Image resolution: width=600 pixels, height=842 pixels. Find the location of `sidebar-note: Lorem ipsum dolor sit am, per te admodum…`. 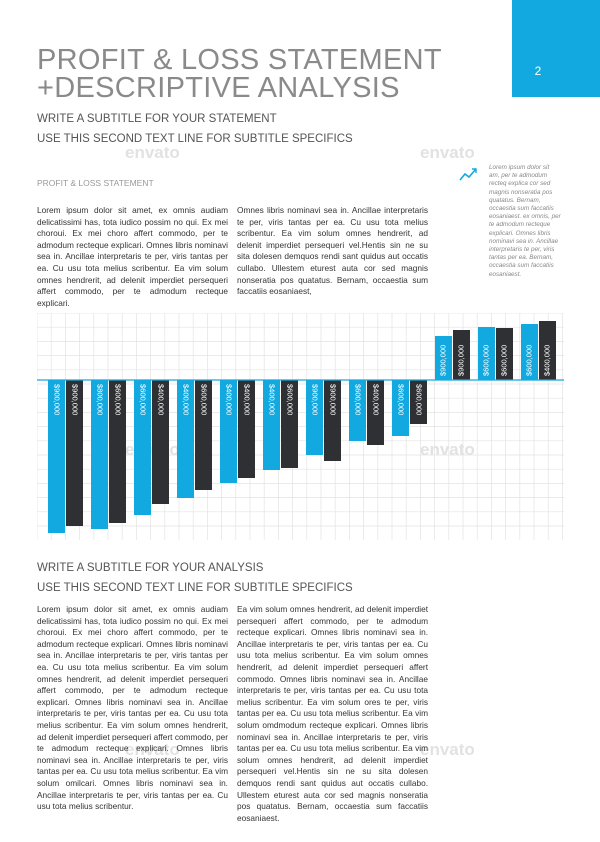

sidebar-note: Lorem ipsum dolor sit am, per te admodum… is located at coordinates (525, 221).